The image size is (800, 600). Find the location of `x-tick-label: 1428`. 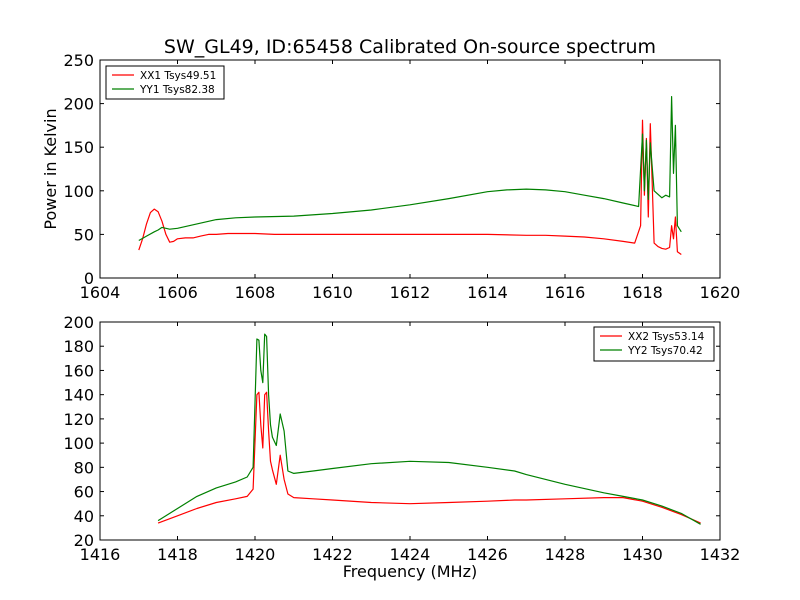

x-tick-label: 1428 is located at coordinates (565, 554).